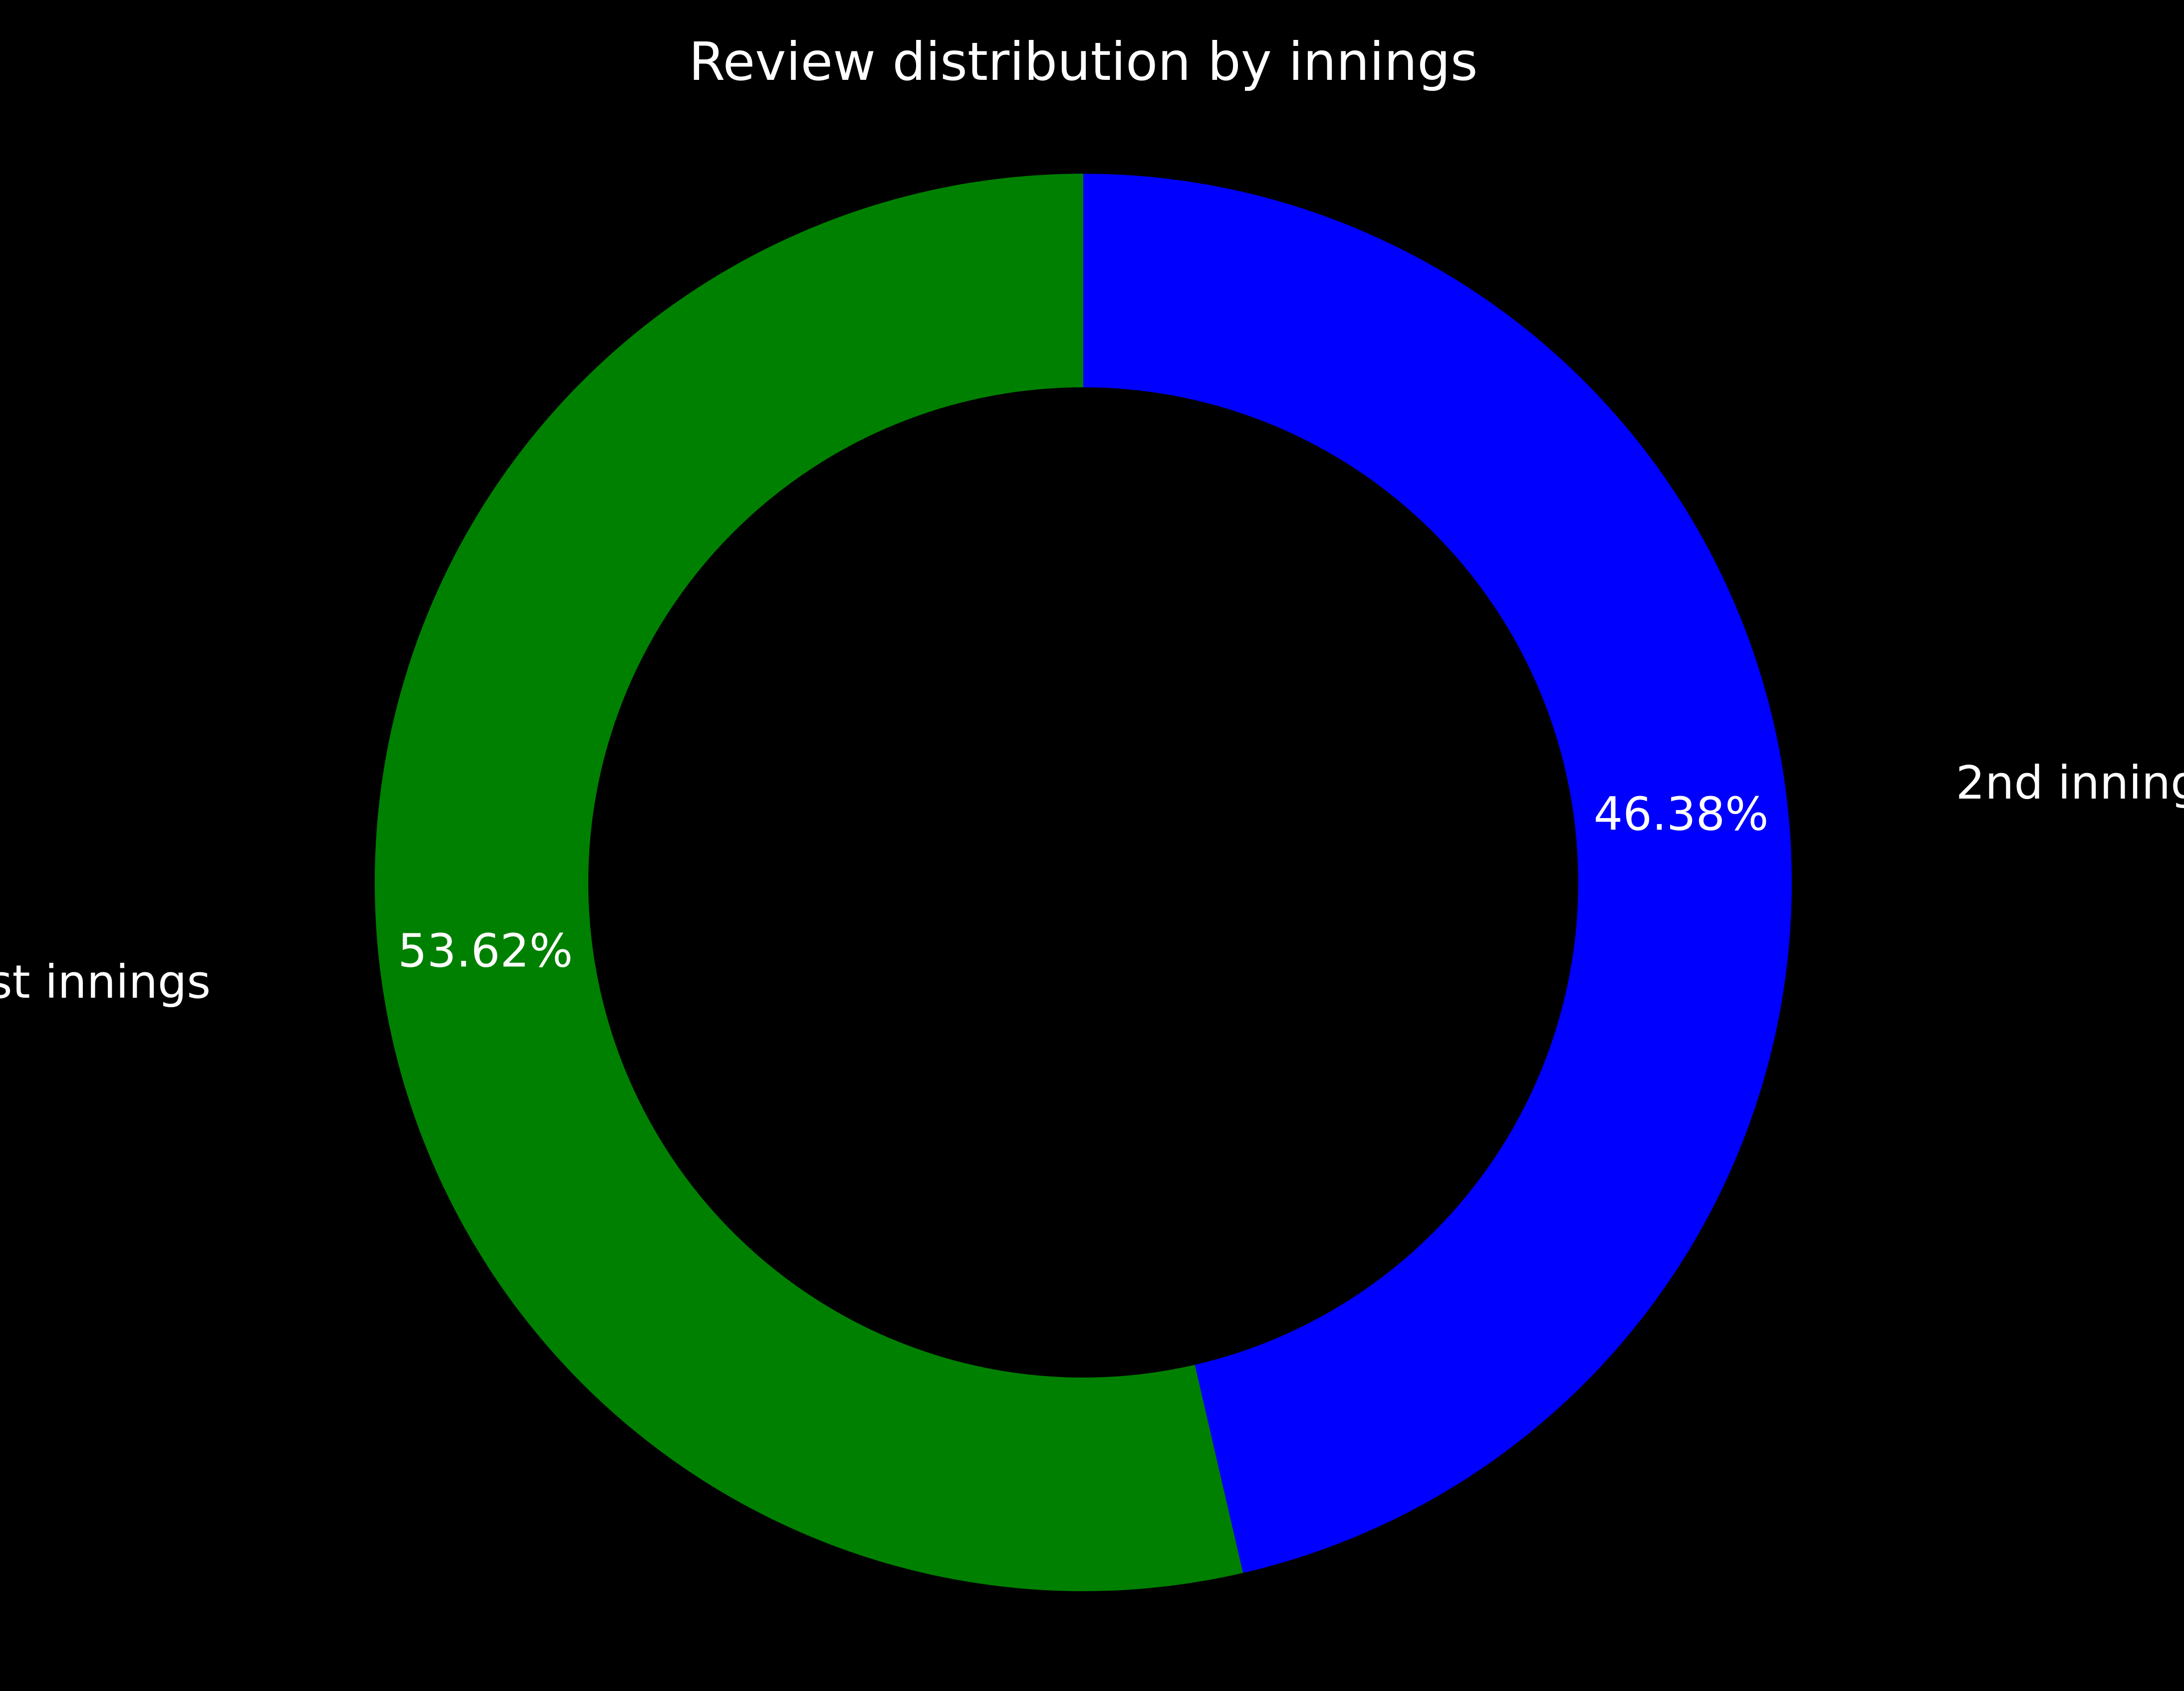  What do you see at coordinates (2070, 783) in the screenshot?
I see `slice-category-label-2: 2nd innings` at bounding box center [2070, 783].